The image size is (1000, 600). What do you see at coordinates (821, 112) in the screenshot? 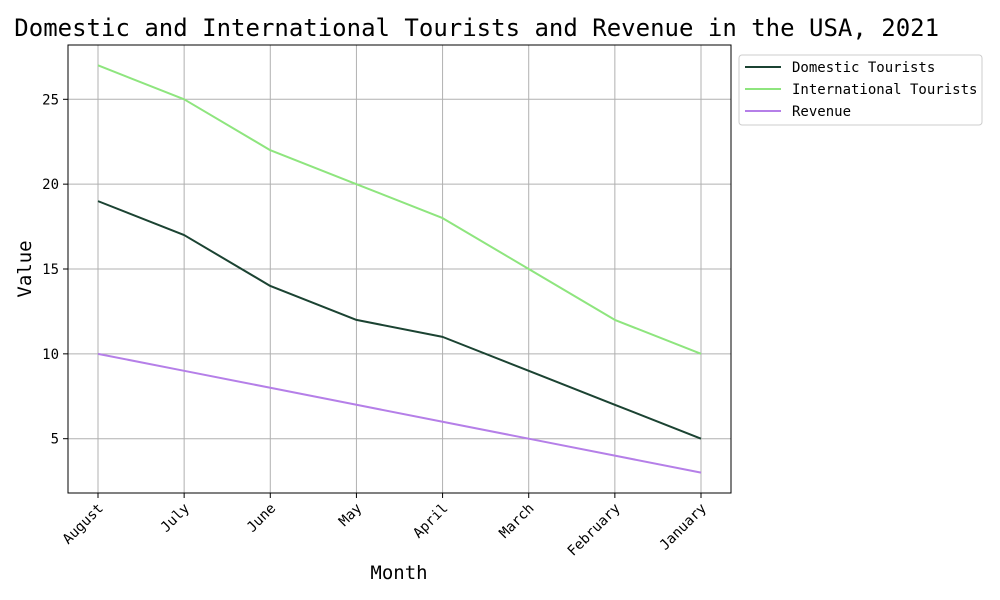
I see `legend-label: Revenue` at bounding box center [821, 112].